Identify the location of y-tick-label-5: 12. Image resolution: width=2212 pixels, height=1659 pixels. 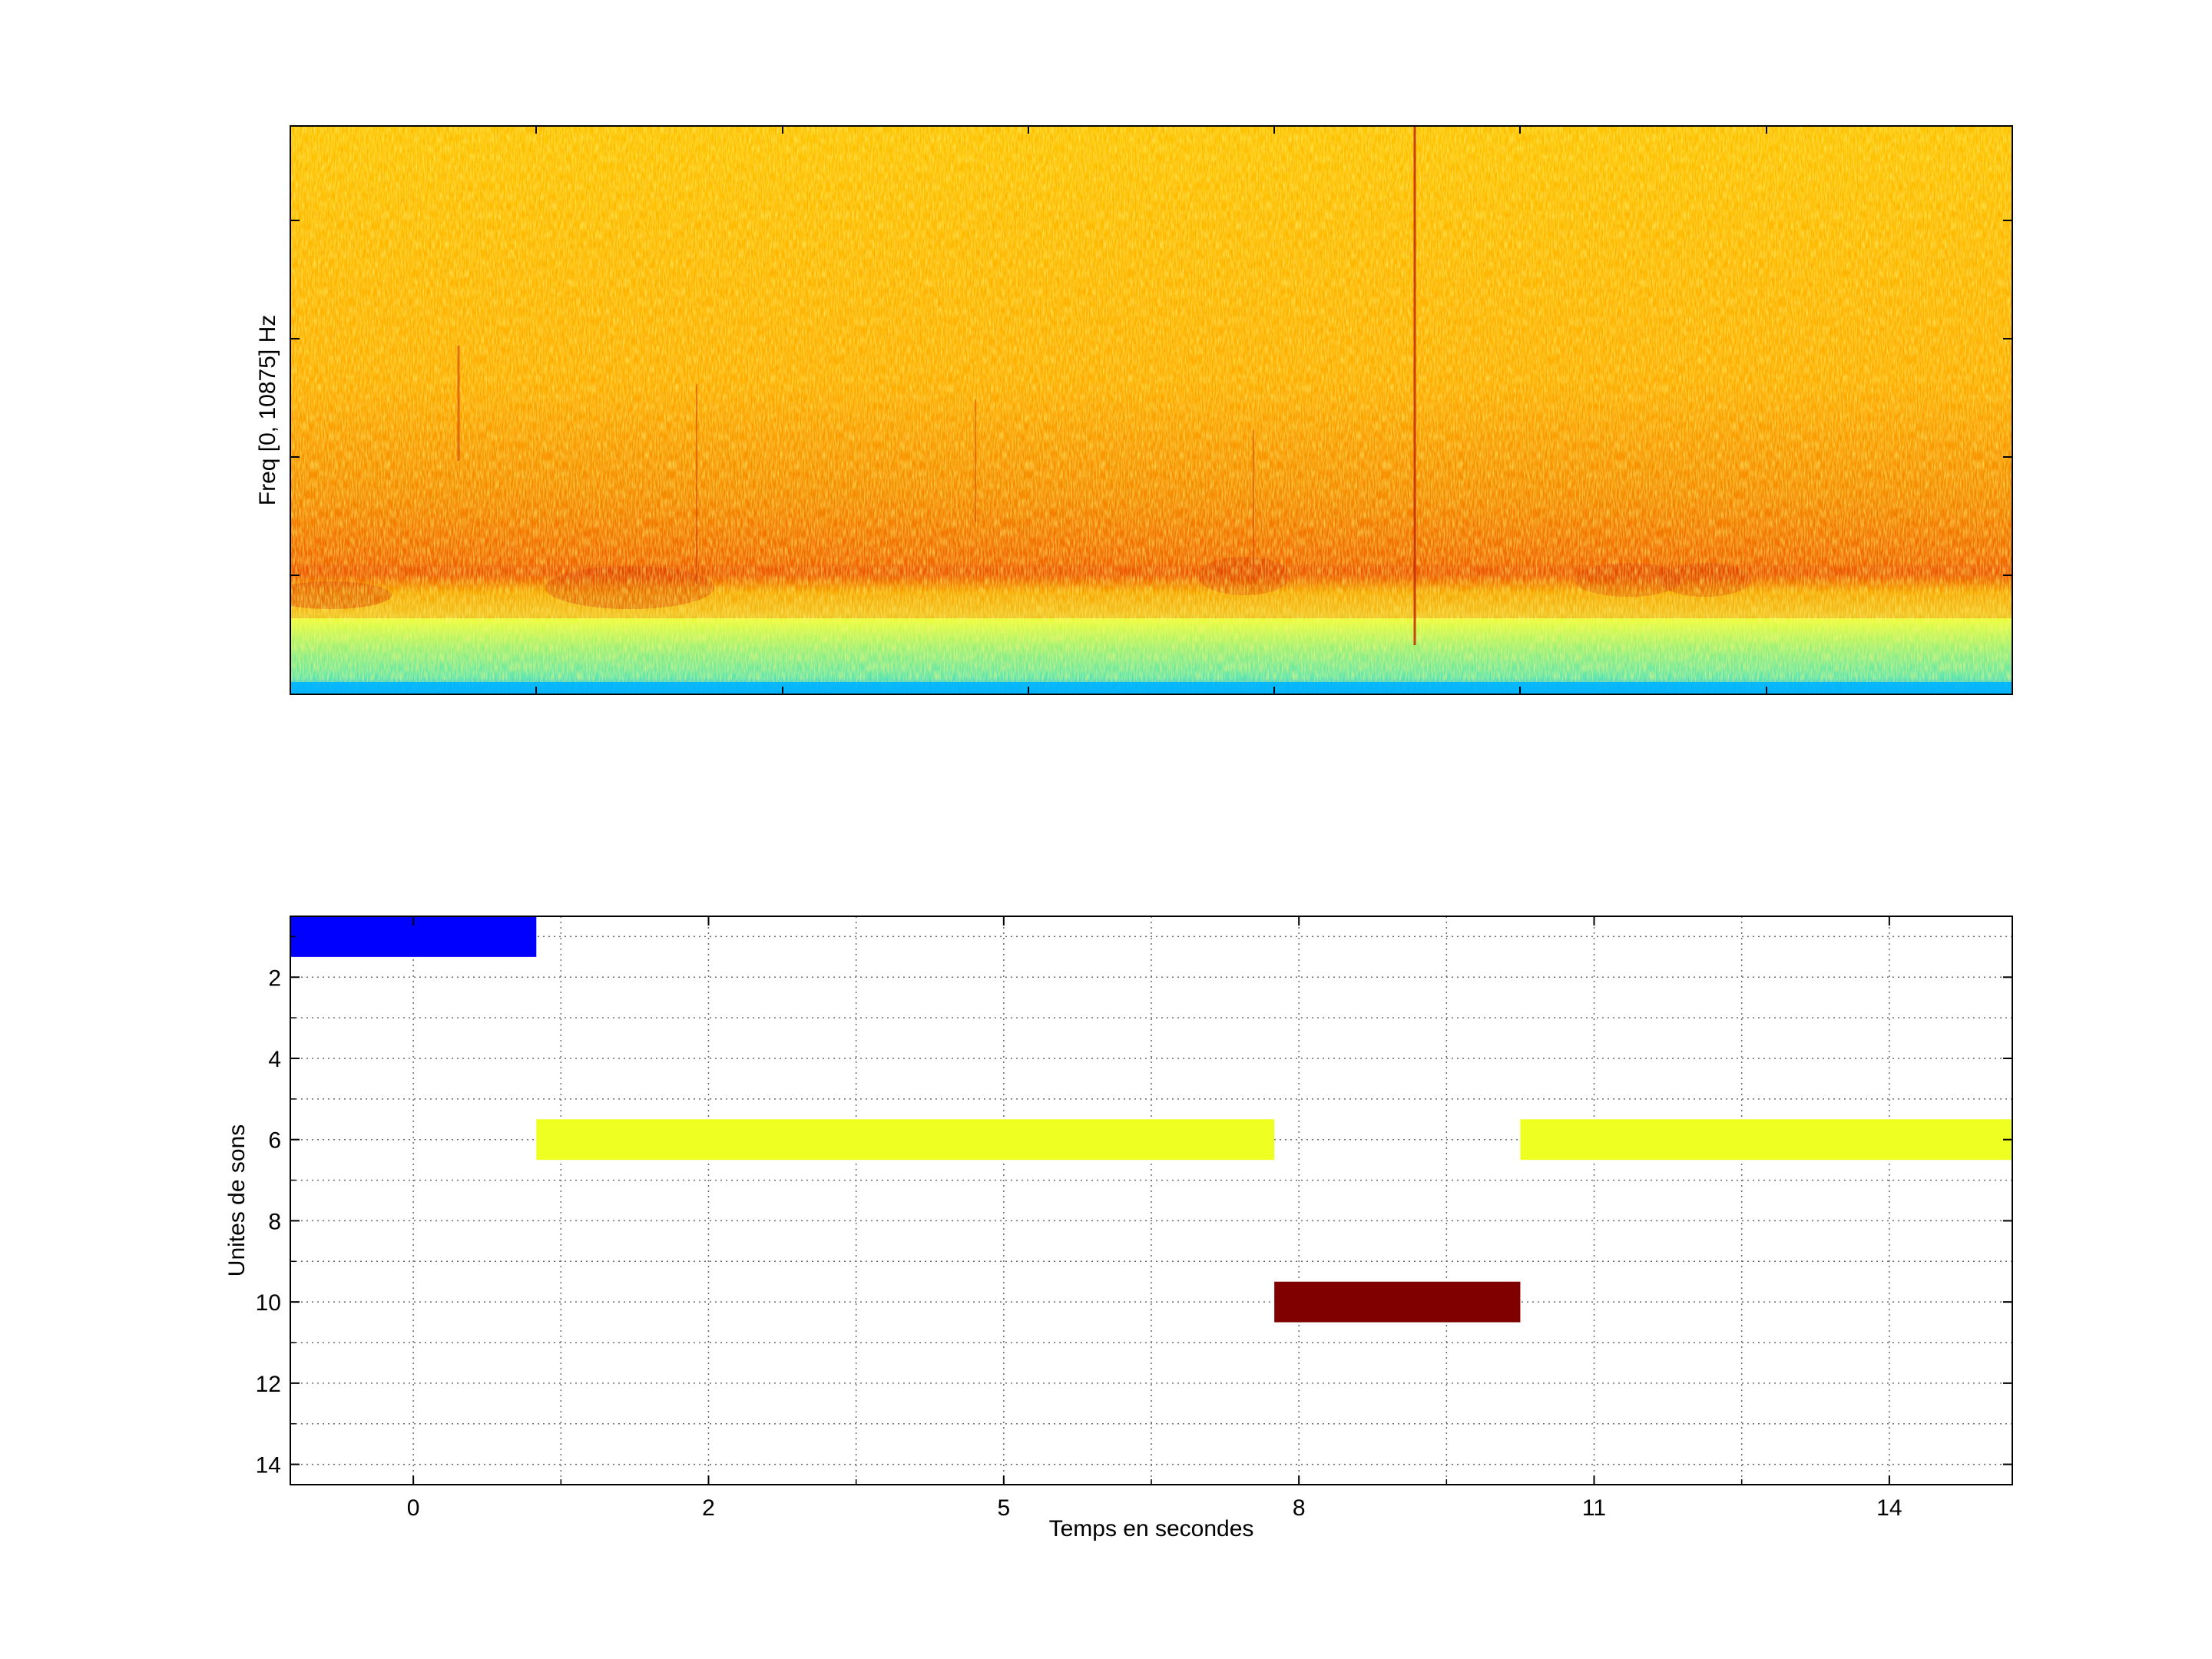
(269, 1385).